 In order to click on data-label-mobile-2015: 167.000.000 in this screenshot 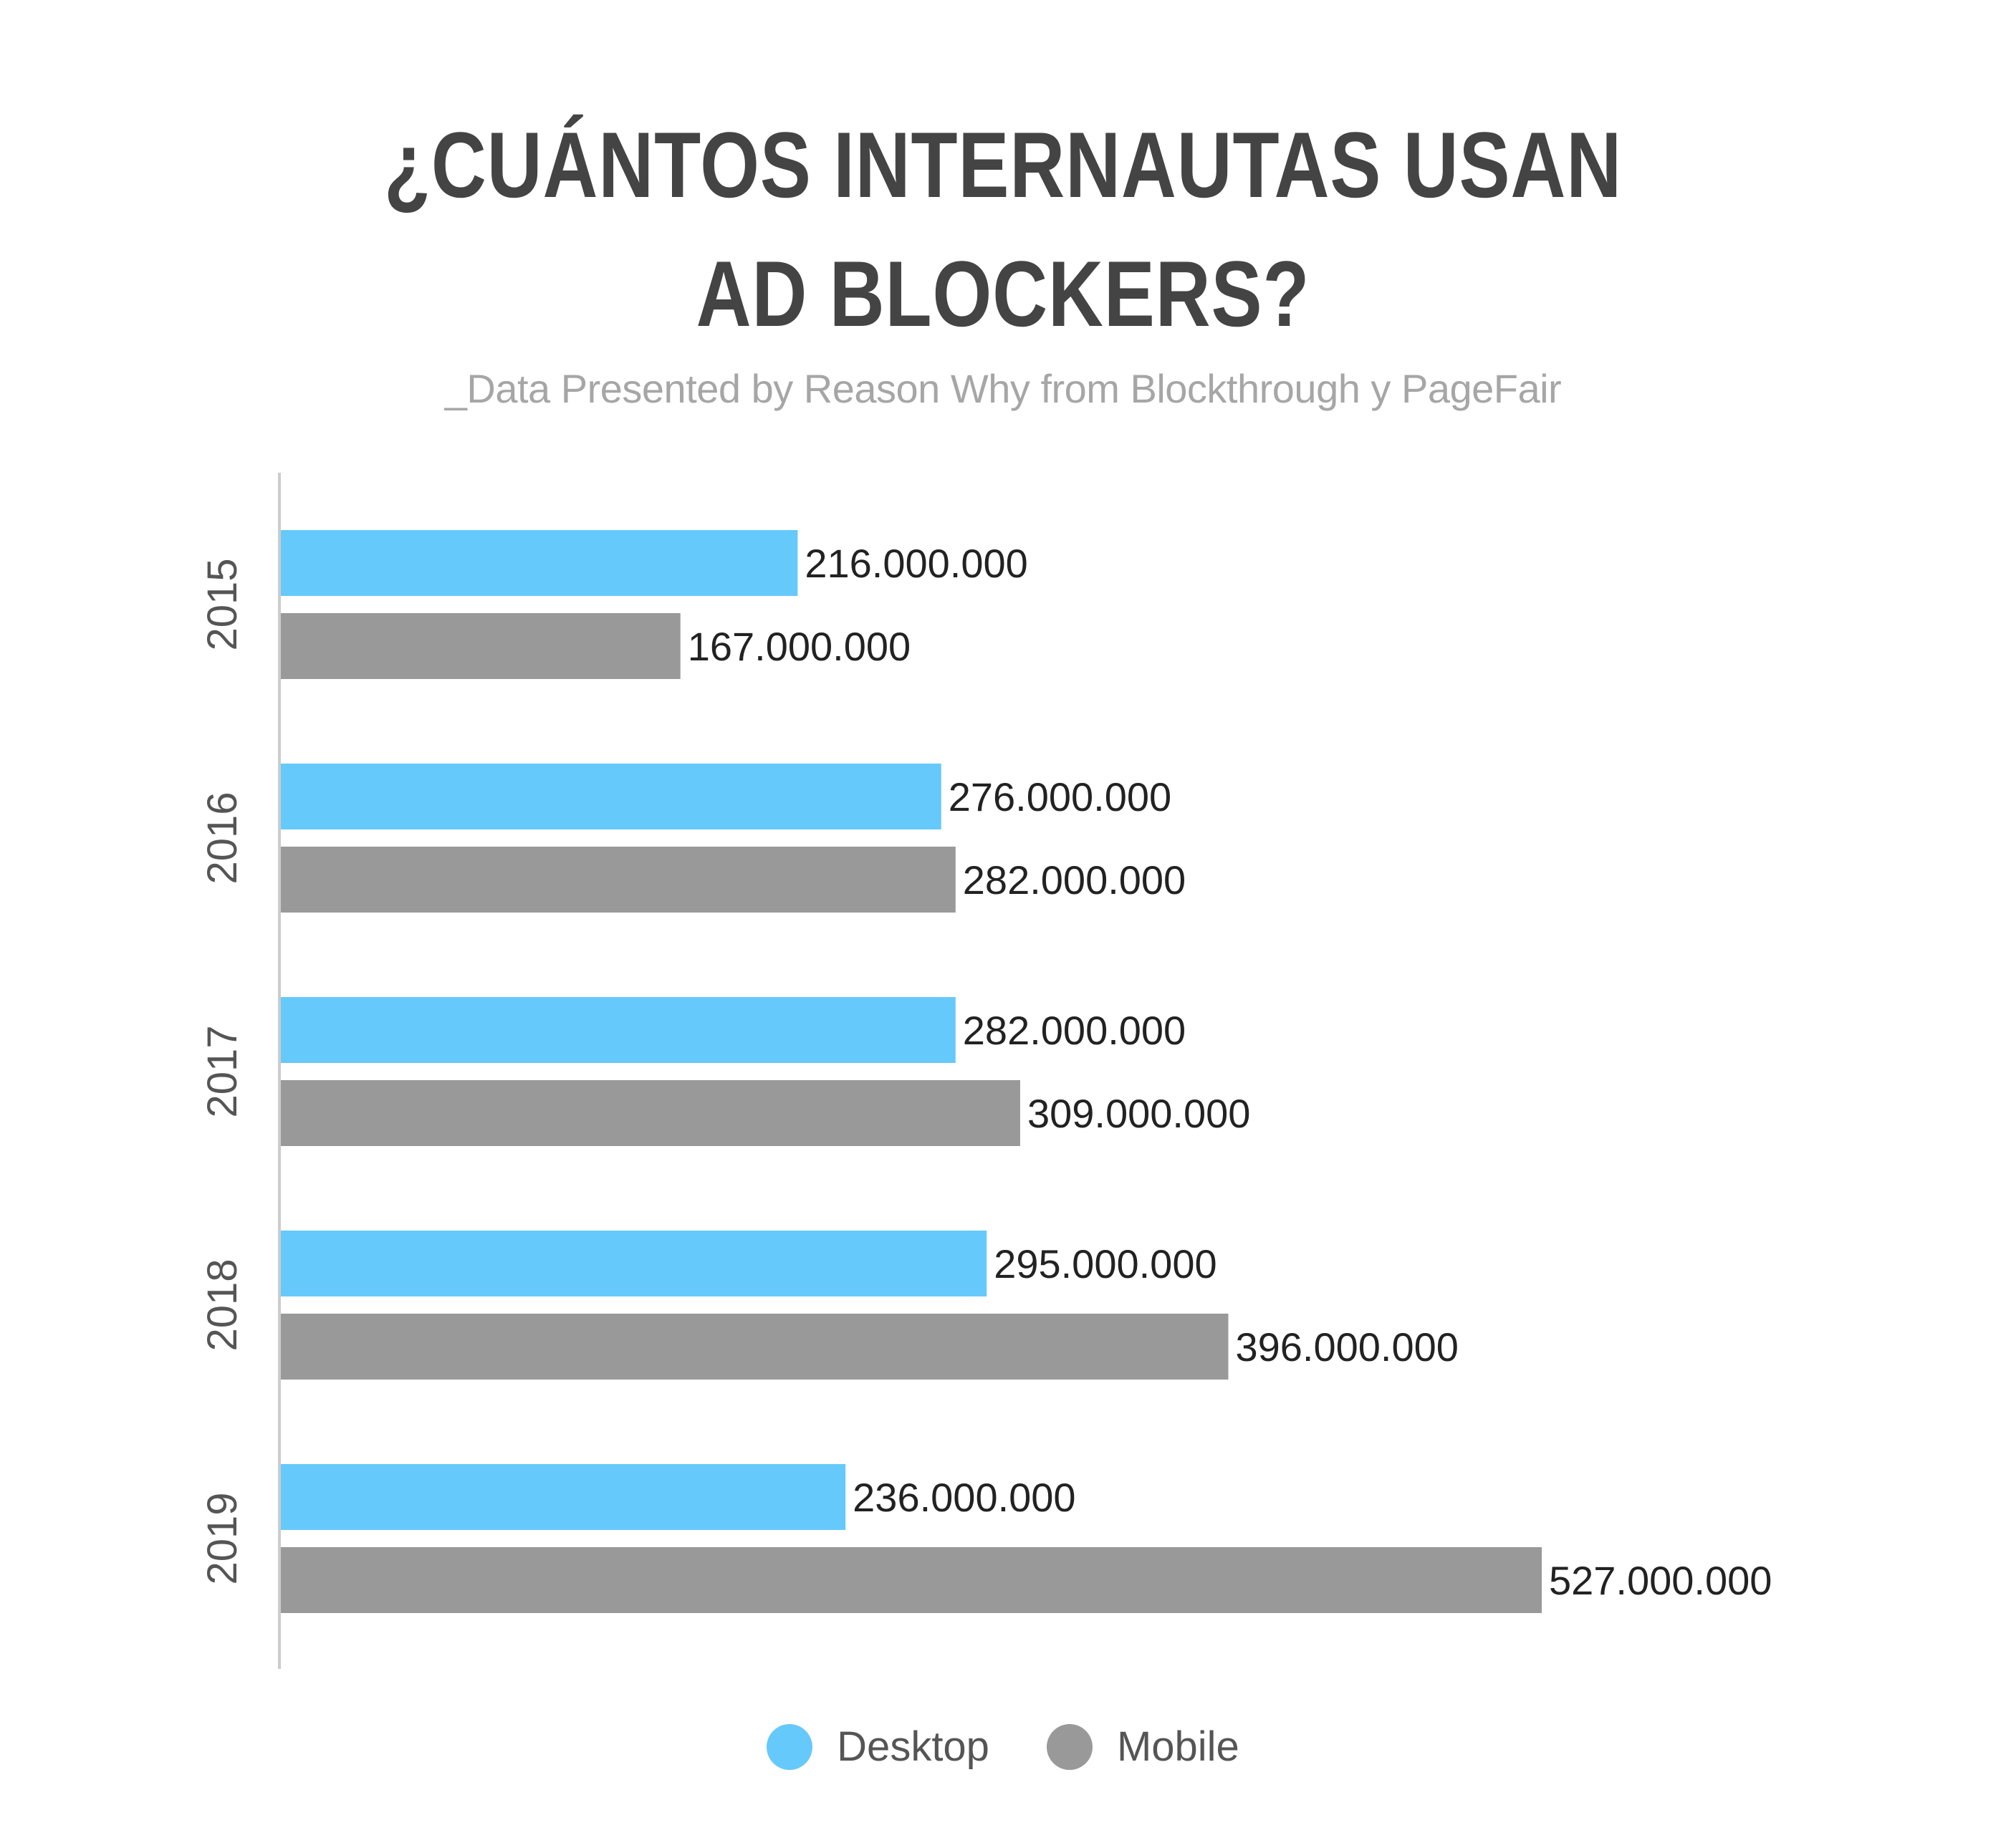, I will do `click(799, 646)`.